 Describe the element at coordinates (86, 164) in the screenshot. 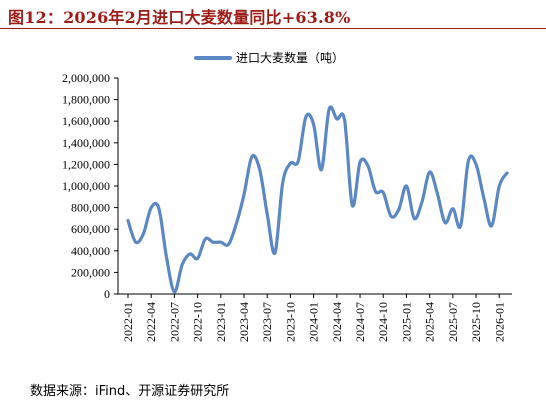

I see `y-tick-label: 1,200,000` at that location.